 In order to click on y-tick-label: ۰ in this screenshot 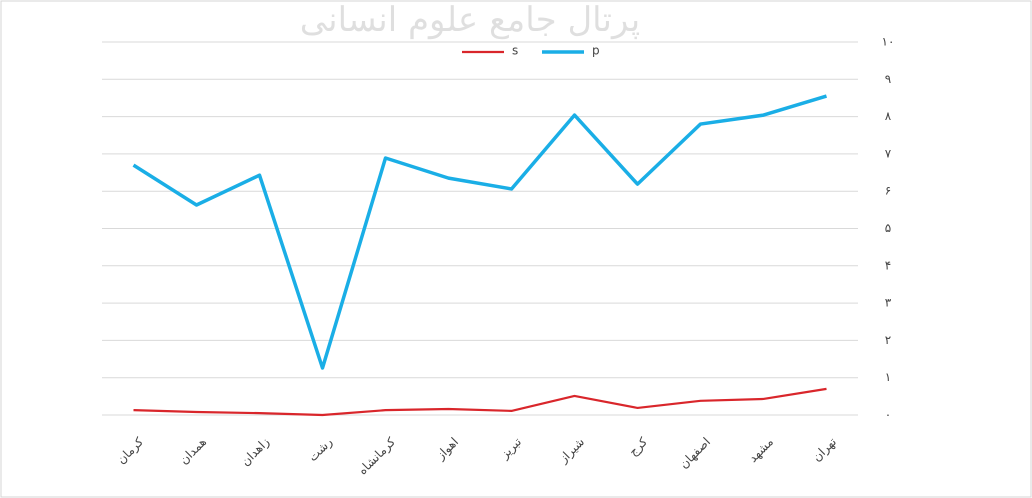, I will do `click(888, 415)`.